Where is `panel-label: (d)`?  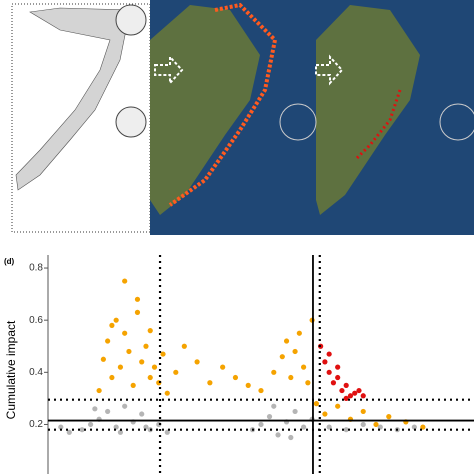
panel-label: (d) is located at coordinates (9, 261).